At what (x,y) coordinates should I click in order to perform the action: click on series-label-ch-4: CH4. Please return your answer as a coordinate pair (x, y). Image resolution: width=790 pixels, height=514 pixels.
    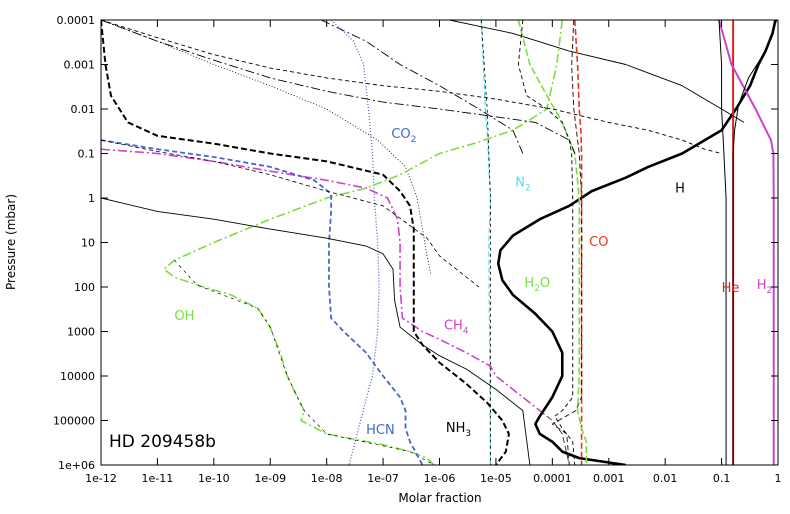
    Looking at the image, I should click on (456, 327).